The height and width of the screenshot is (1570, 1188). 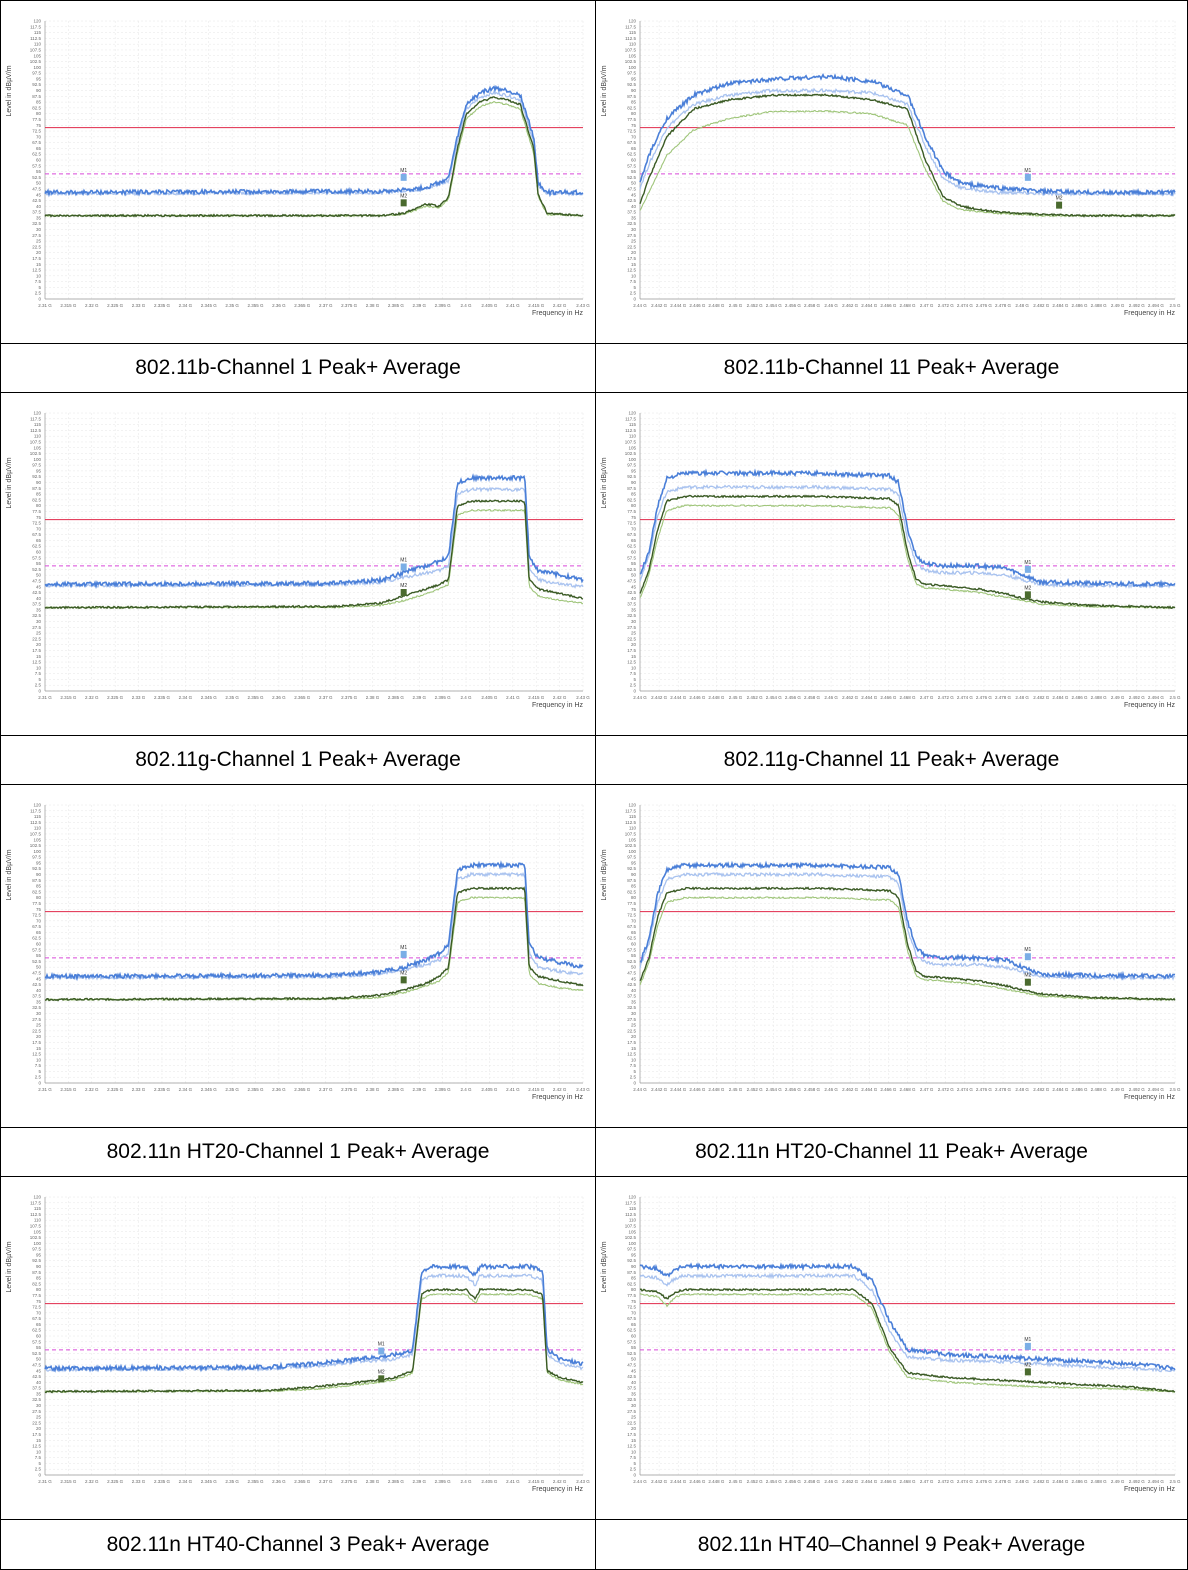 What do you see at coordinates (736, 305) in the screenshot?
I see `x-tick-label: 2.45 G` at bounding box center [736, 305].